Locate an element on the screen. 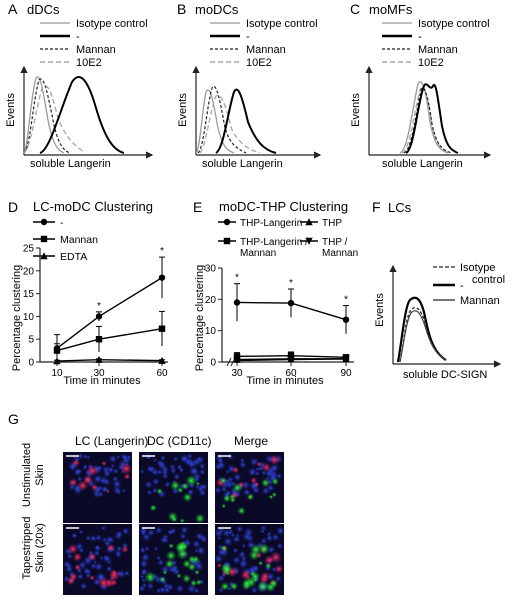  y-tick-label: 20 is located at coordinates (211, 300).